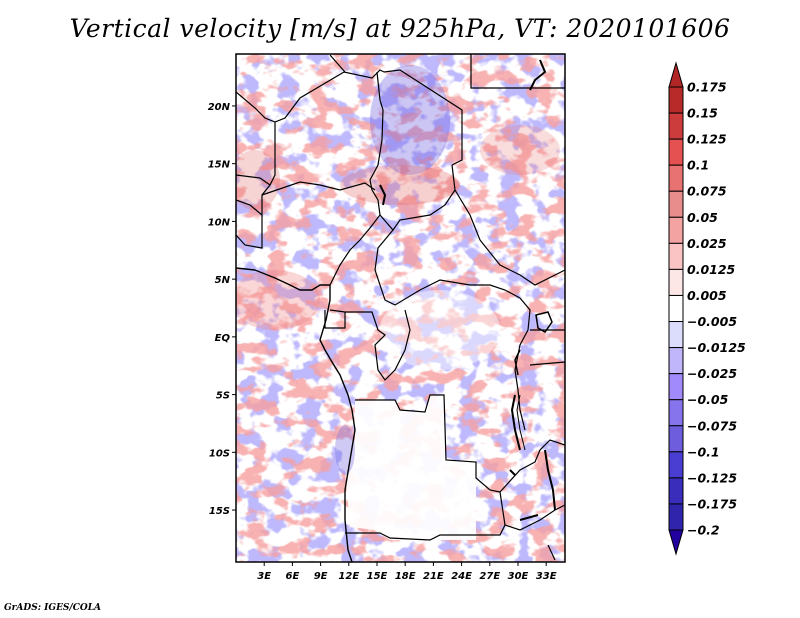 Image resolution: width=800 pixels, height=618 pixels. What do you see at coordinates (219, 222) in the screenshot?
I see `y-tick-label: 10N` at bounding box center [219, 222].